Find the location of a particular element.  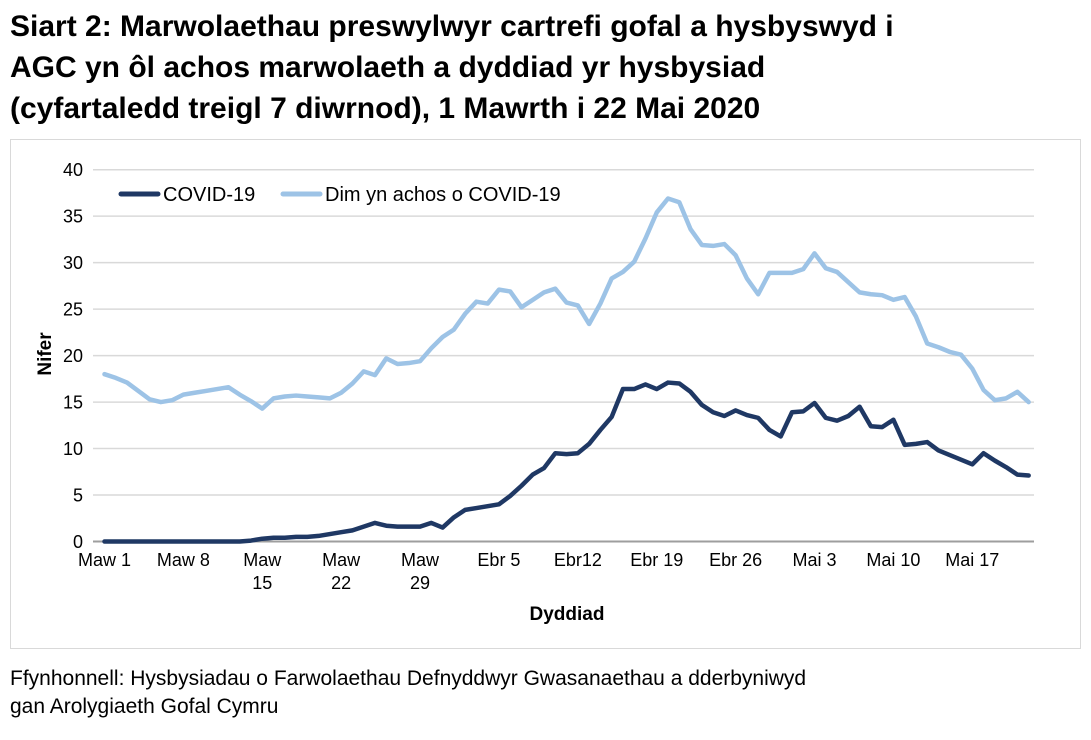

x-axis-title: Dyddiad is located at coordinates (567, 614).